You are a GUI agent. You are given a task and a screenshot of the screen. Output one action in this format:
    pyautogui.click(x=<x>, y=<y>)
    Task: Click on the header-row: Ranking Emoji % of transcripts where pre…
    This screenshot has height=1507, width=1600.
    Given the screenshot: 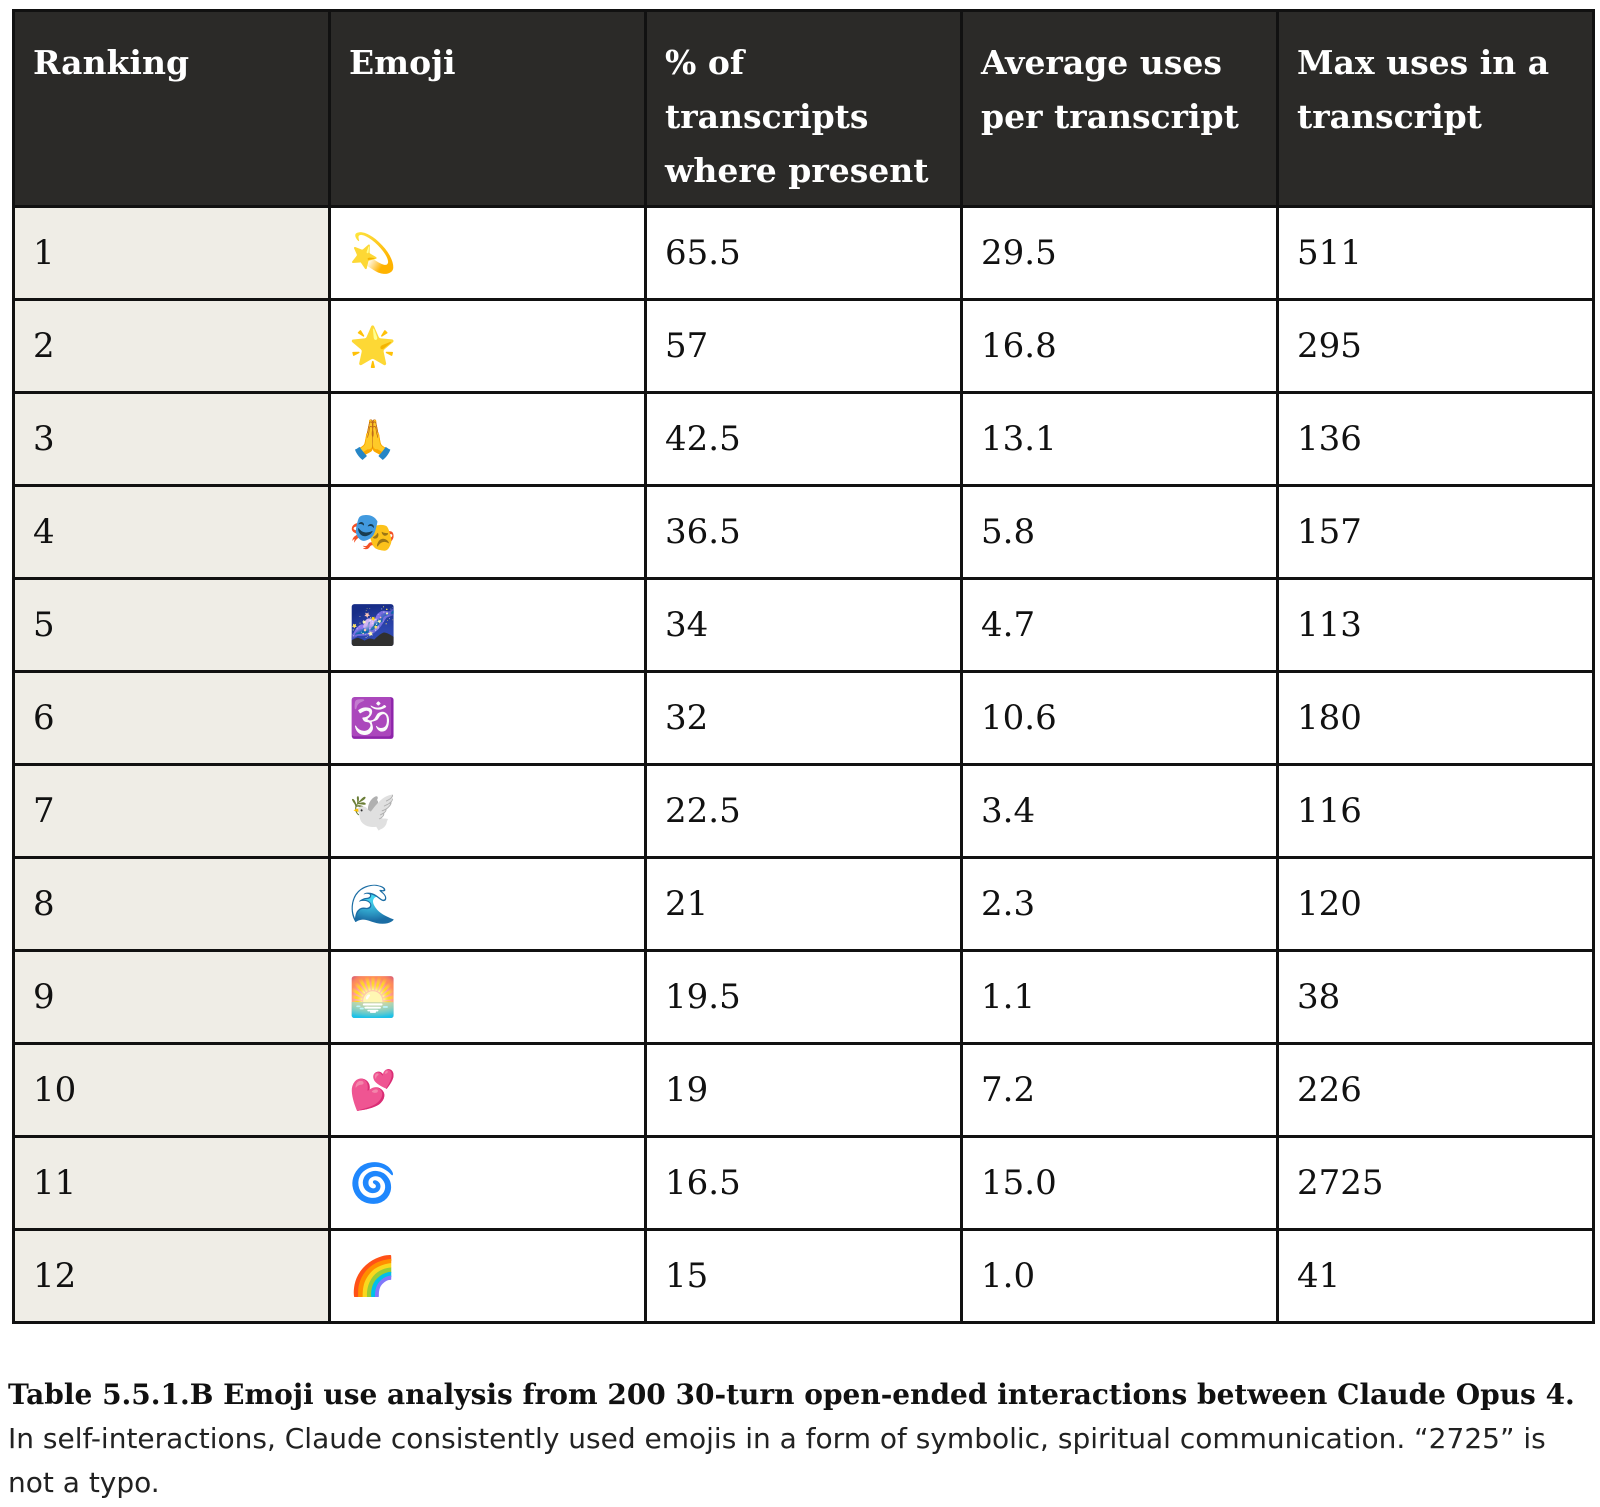 What is the action you would take?
    pyautogui.click(x=803, y=108)
    